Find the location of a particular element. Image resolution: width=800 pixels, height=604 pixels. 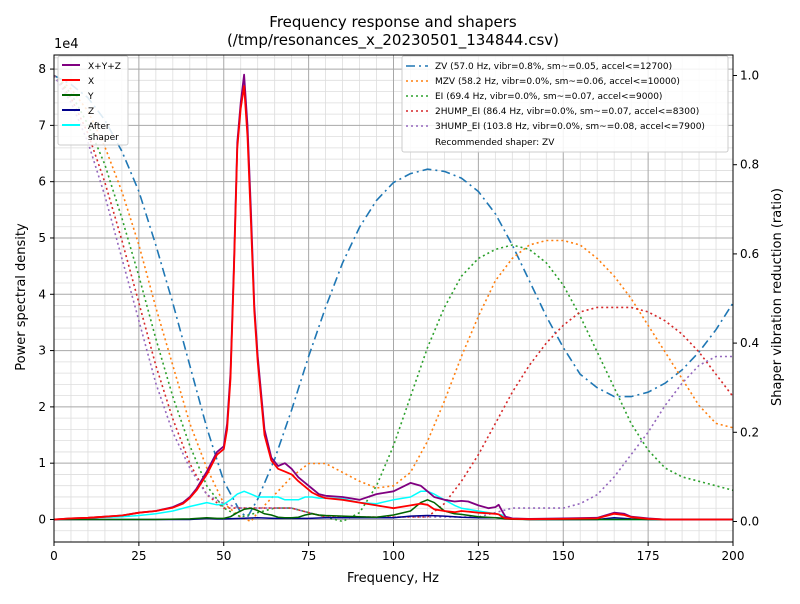

y-tick-label: 3 is located at coordinates (42, 351).